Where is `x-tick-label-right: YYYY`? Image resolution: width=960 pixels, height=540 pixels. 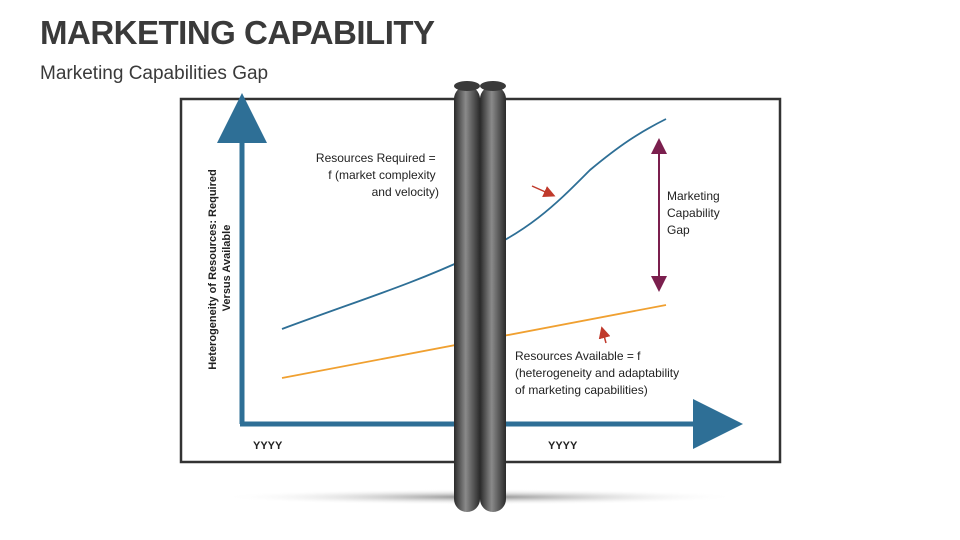
x-tick-label-right: YYYY is located at coordinates (563, 446).